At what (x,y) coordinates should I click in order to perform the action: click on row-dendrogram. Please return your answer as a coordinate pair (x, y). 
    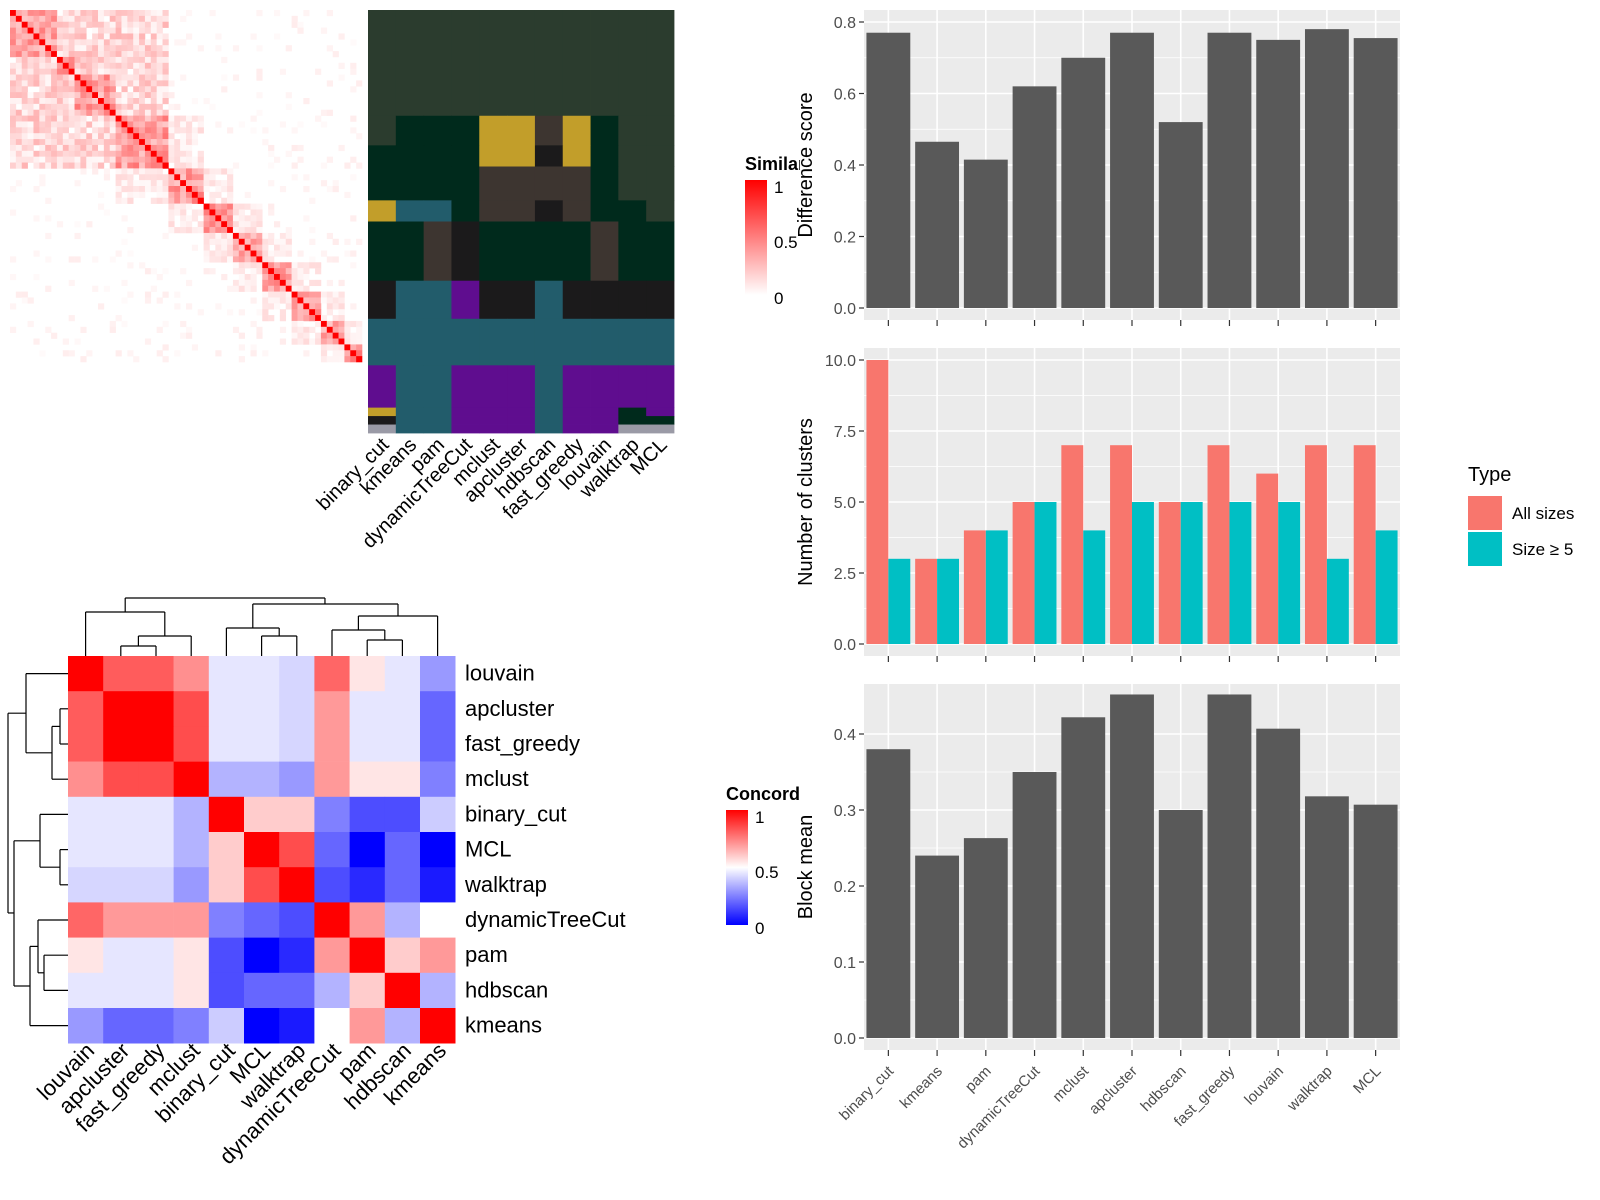
    Looking at the image, I should click on (37, 849).